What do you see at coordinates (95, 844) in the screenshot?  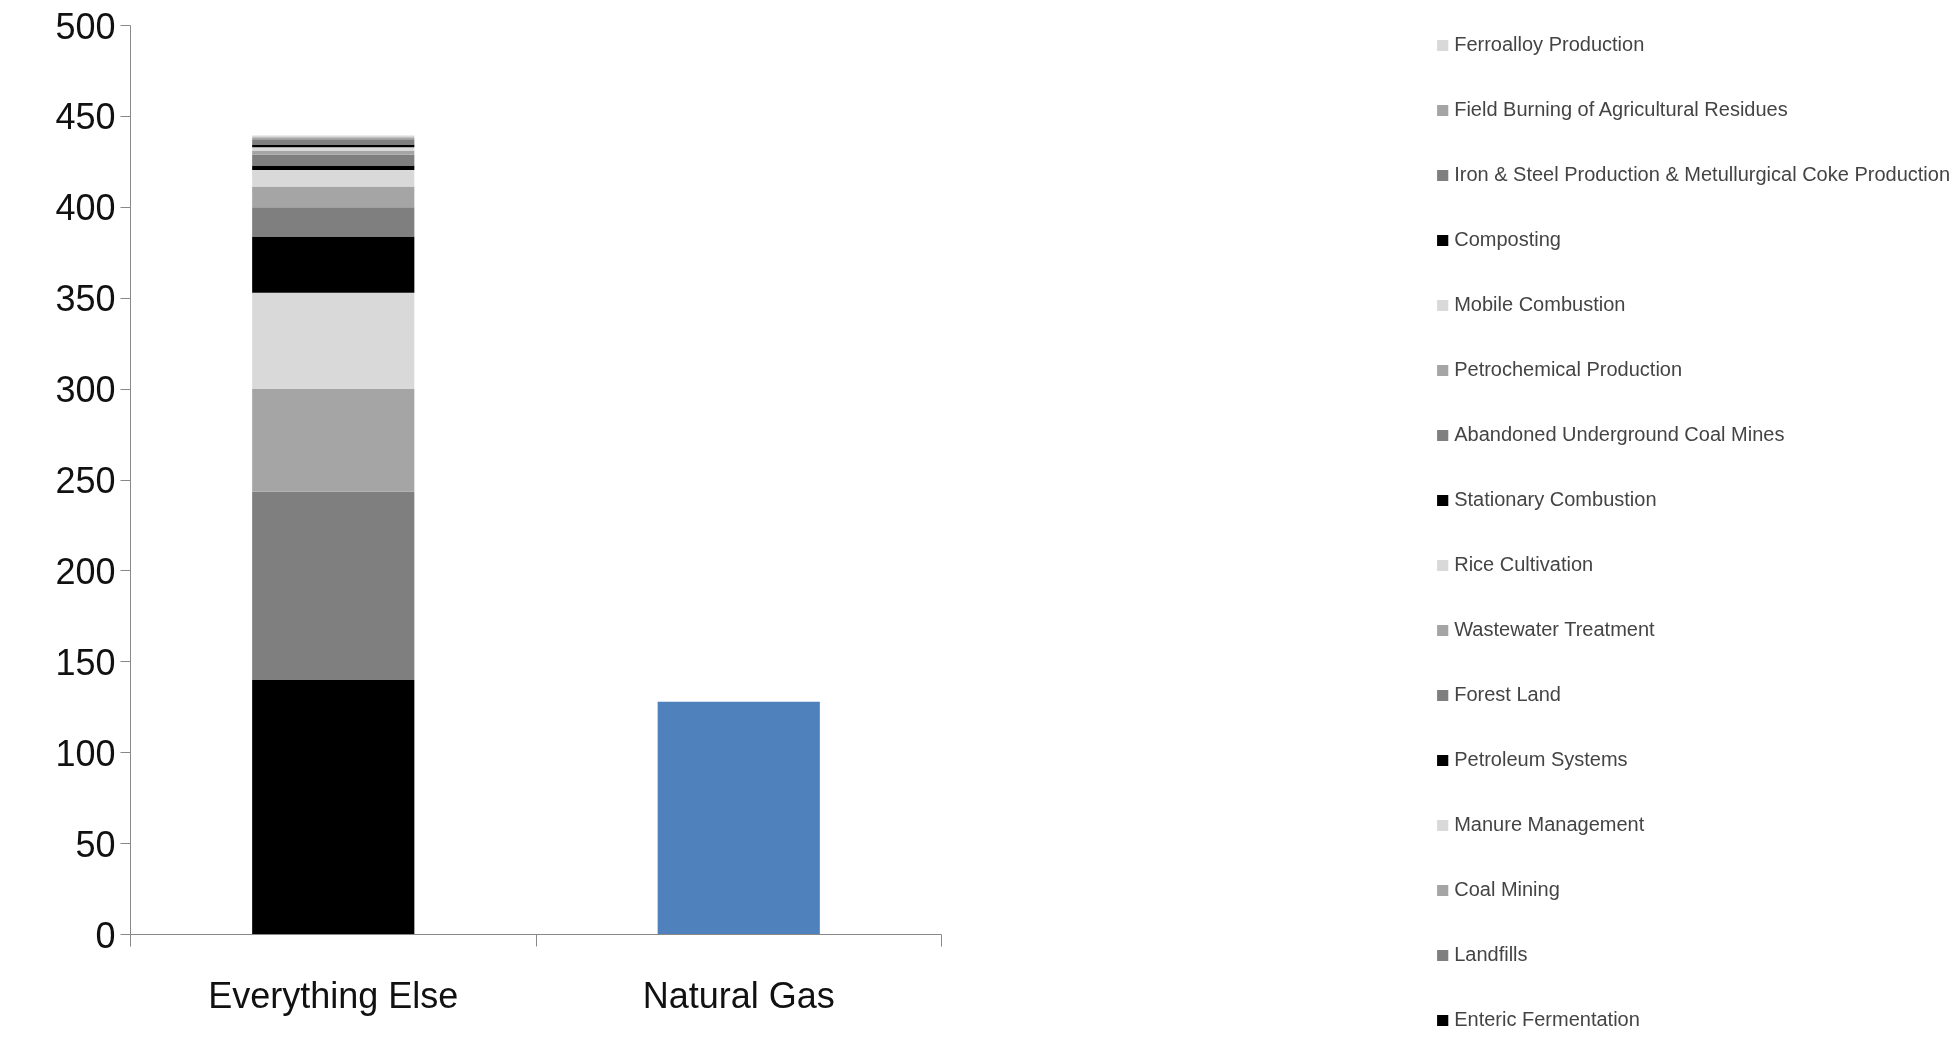 I see `y-tick-label: 50` at bounding box center [95, 844].